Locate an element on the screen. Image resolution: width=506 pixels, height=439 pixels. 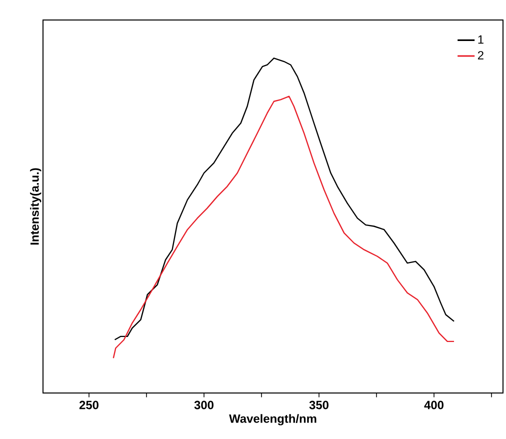
y-axis-title: Intensity(a.u.) is located at coordinates (36, 206).